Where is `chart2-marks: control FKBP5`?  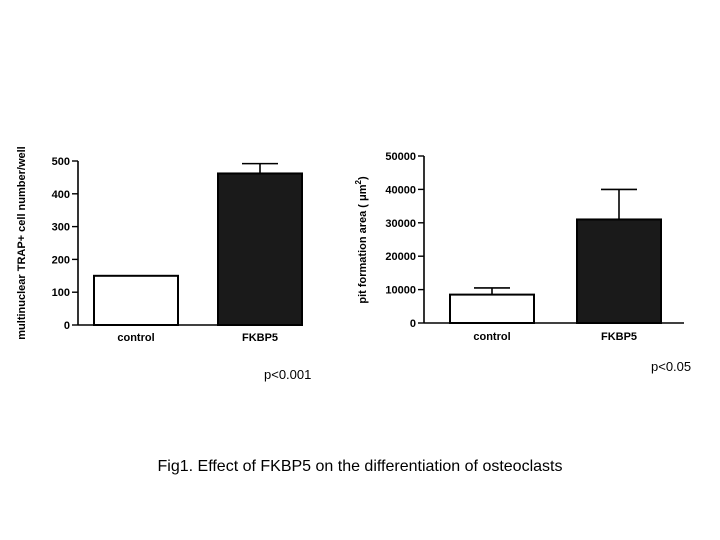
chart2-marks: control FKBP5 is located at coordinates (555, 265).